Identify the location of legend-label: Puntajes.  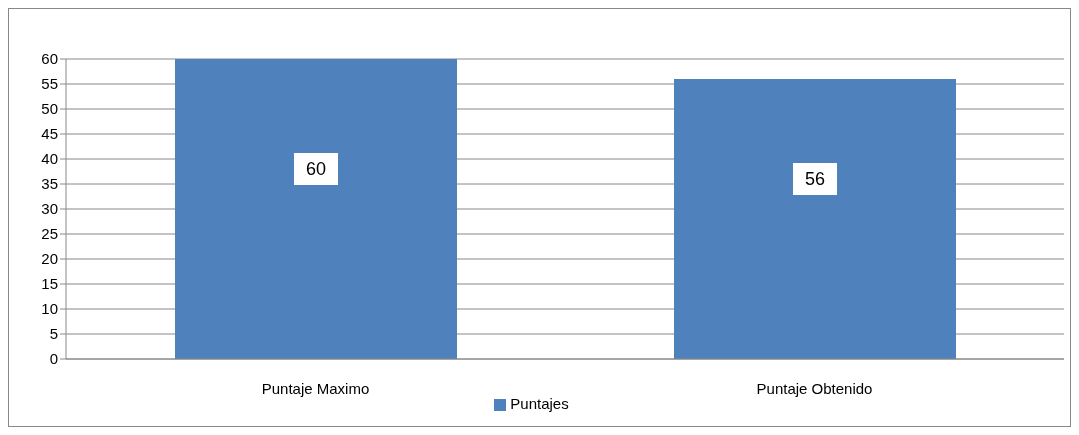
(539, 403).